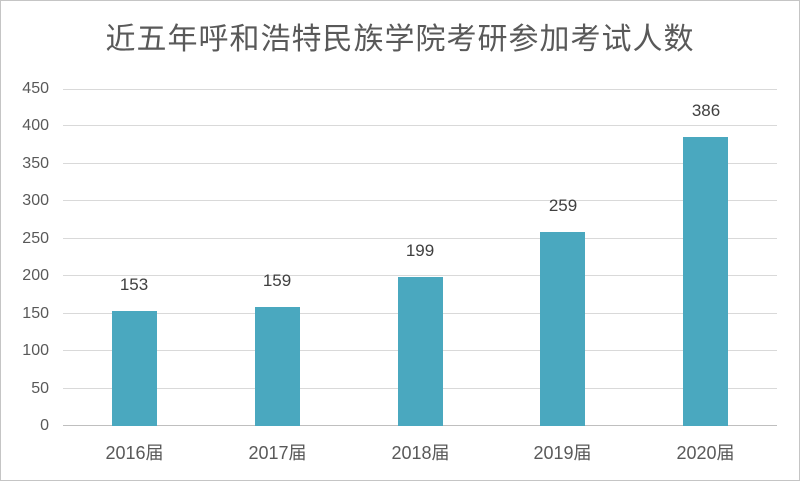 This screenshot has height=481, width=800. Describe the element at coordinates (35, 238) in the screenshot. I see `y-tick-label: 250` at that location.